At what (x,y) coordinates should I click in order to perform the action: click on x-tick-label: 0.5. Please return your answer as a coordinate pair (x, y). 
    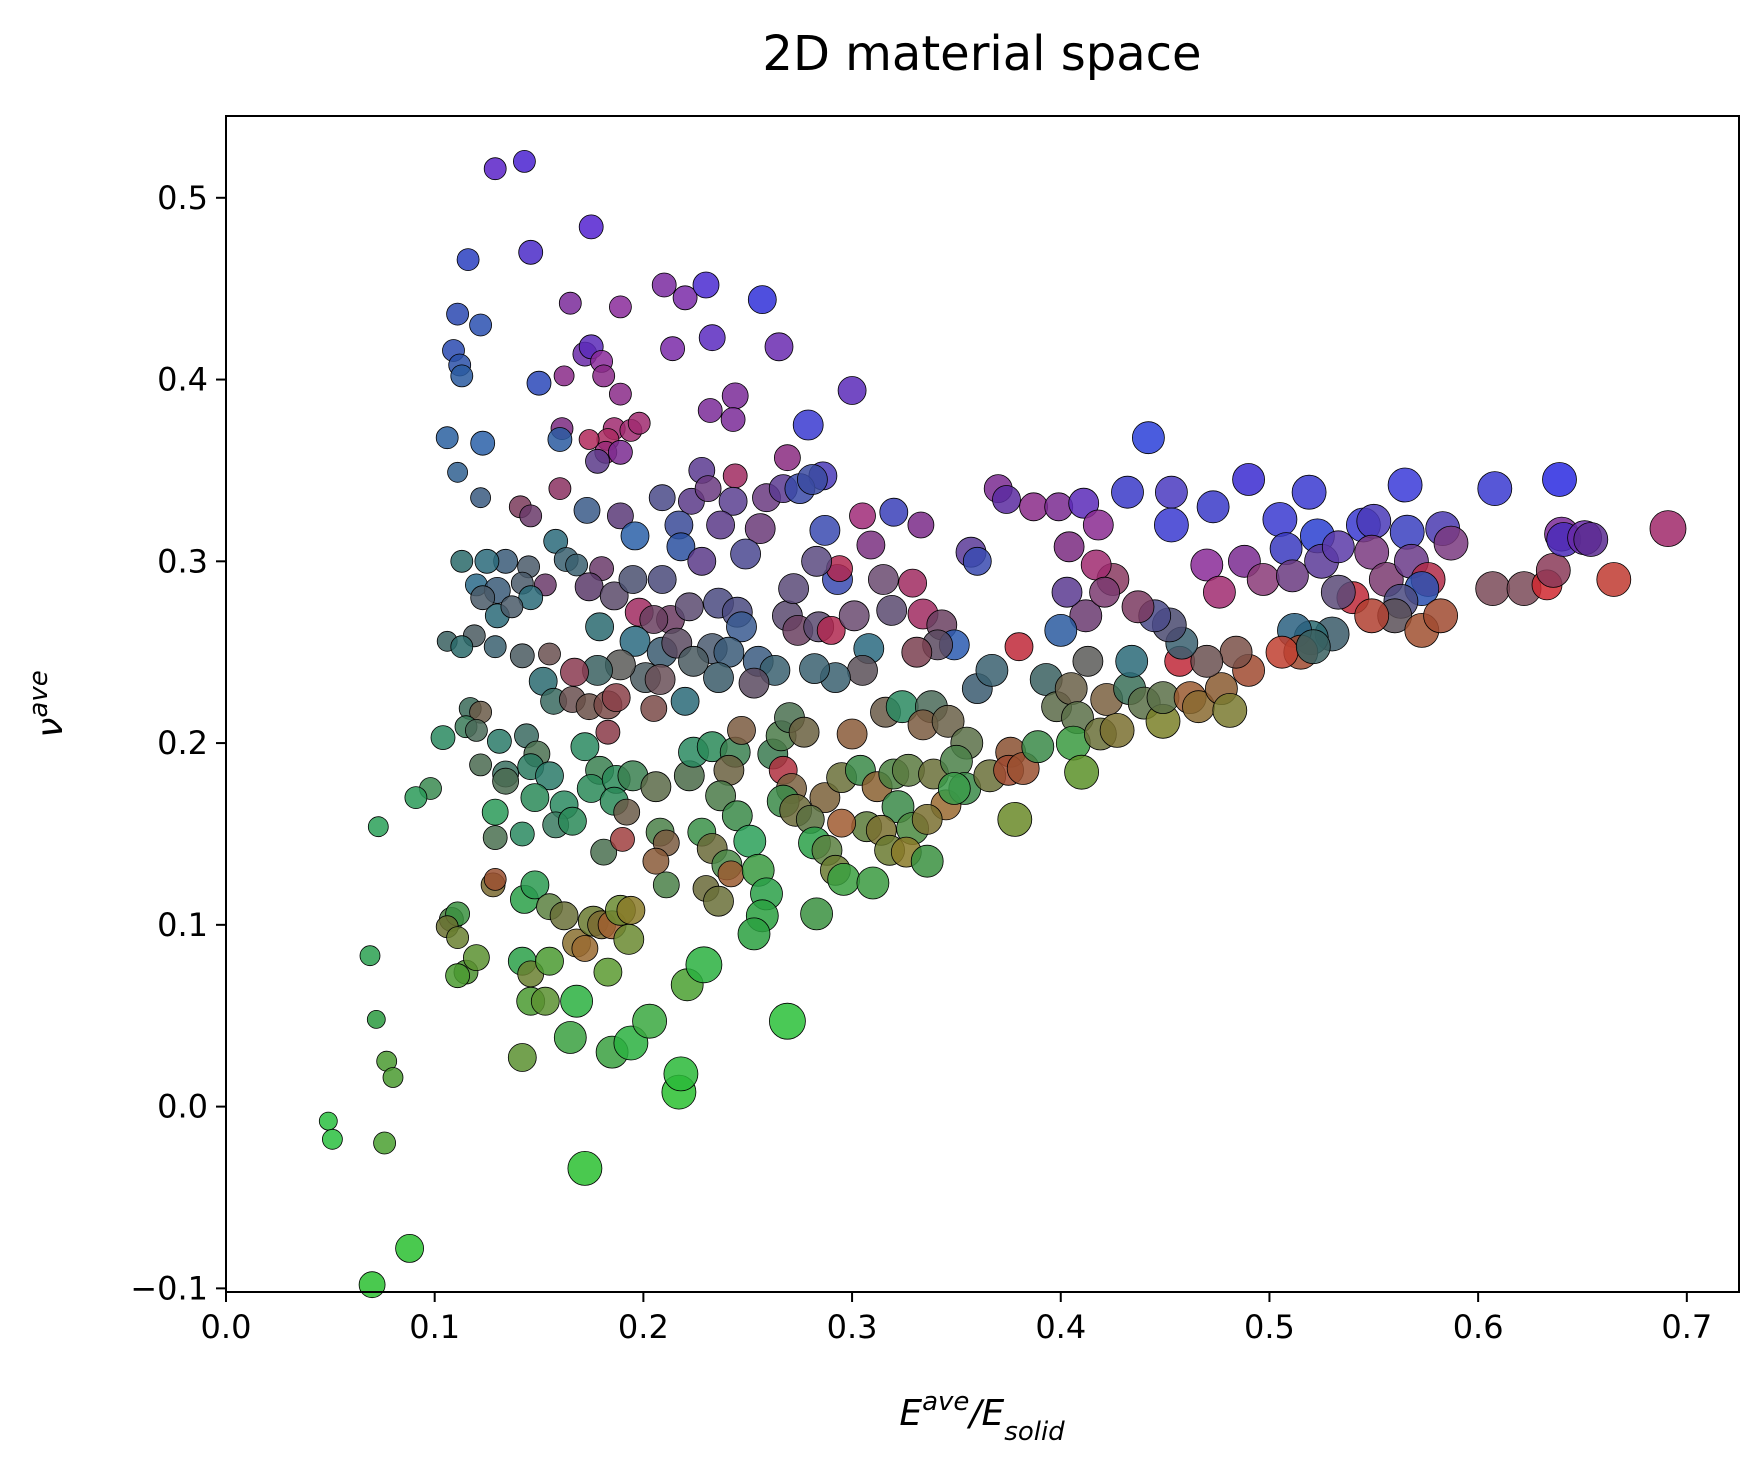
    Looking at the image, I should click on (1269, 1327).